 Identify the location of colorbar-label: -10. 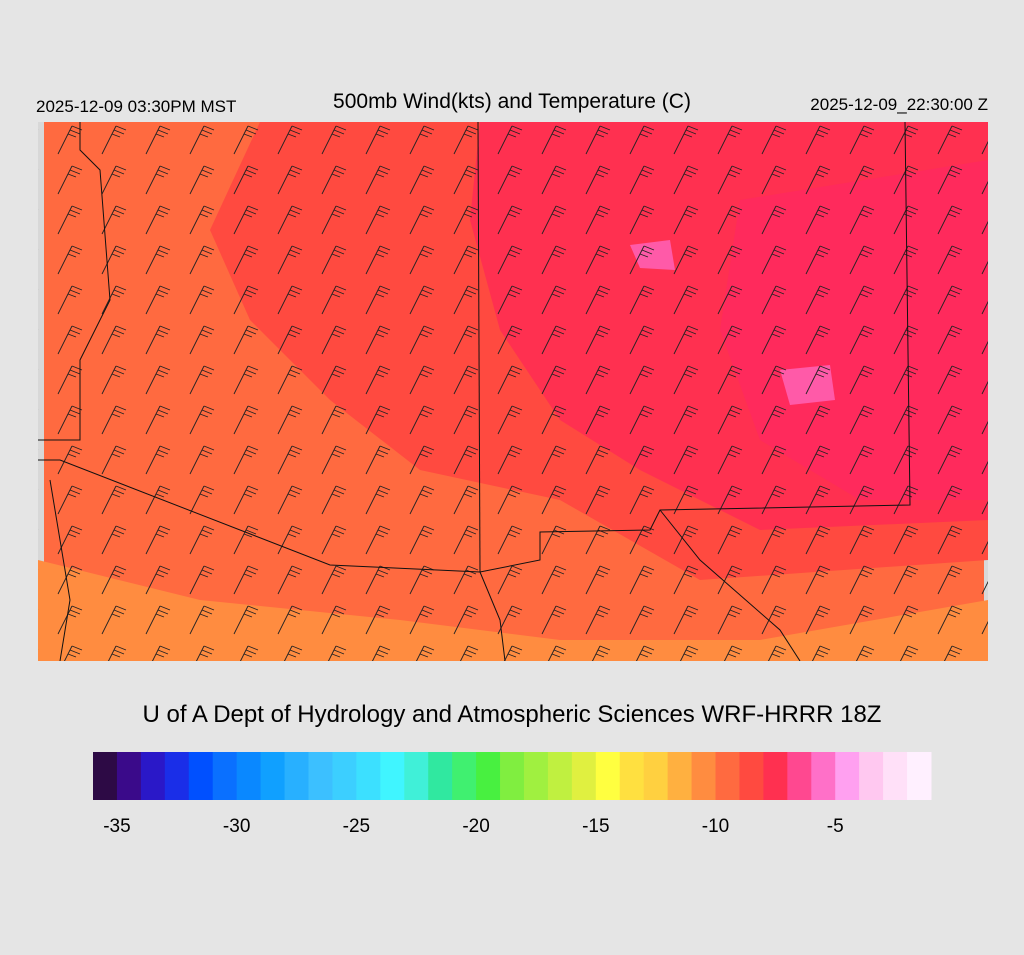
(715, 826).